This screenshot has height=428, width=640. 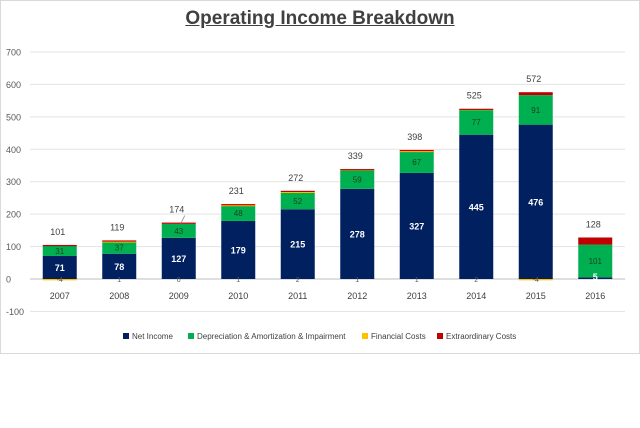 I want to click on total-label: 119, so click(x=117, y=227).